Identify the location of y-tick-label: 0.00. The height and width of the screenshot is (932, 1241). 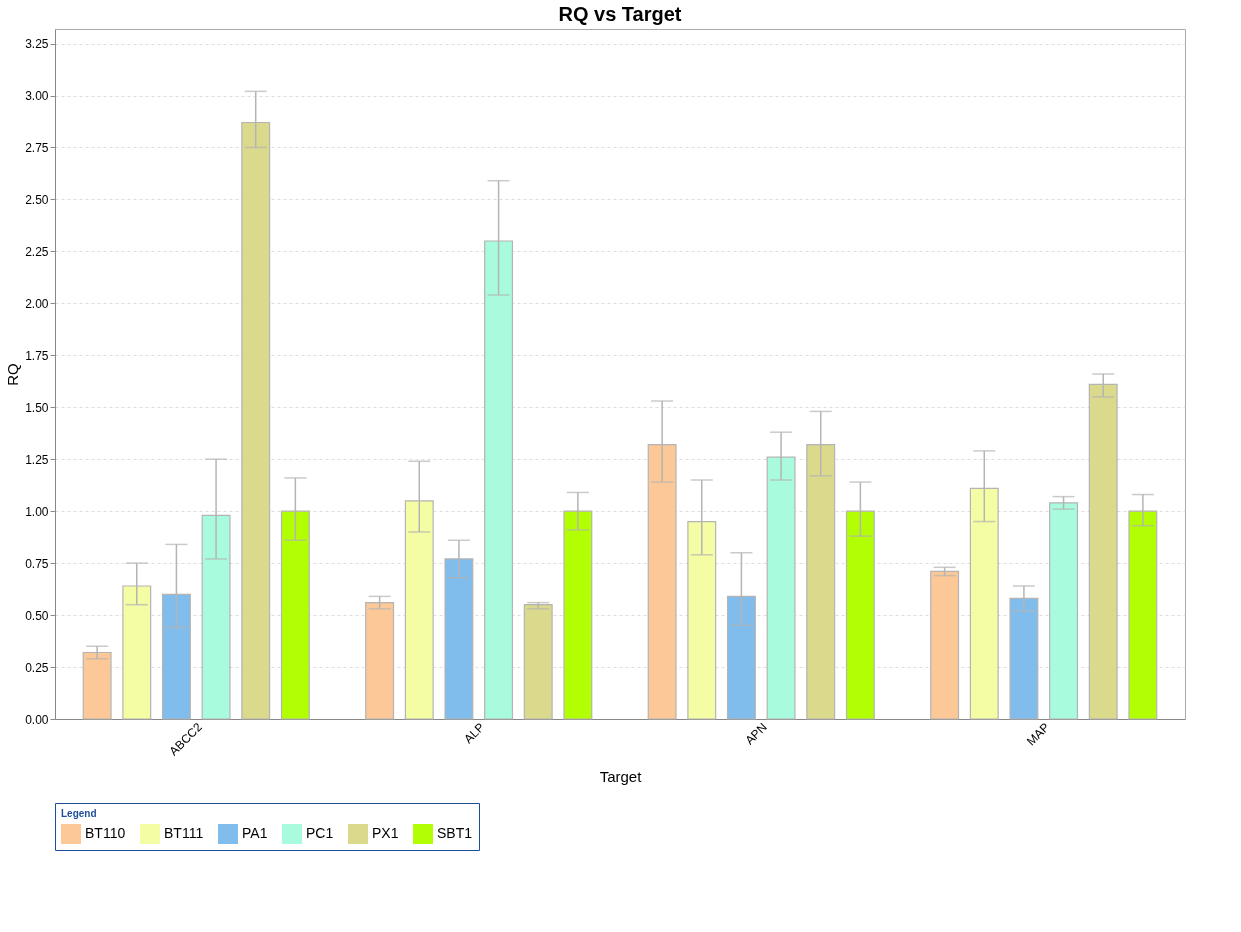
(37, 719).